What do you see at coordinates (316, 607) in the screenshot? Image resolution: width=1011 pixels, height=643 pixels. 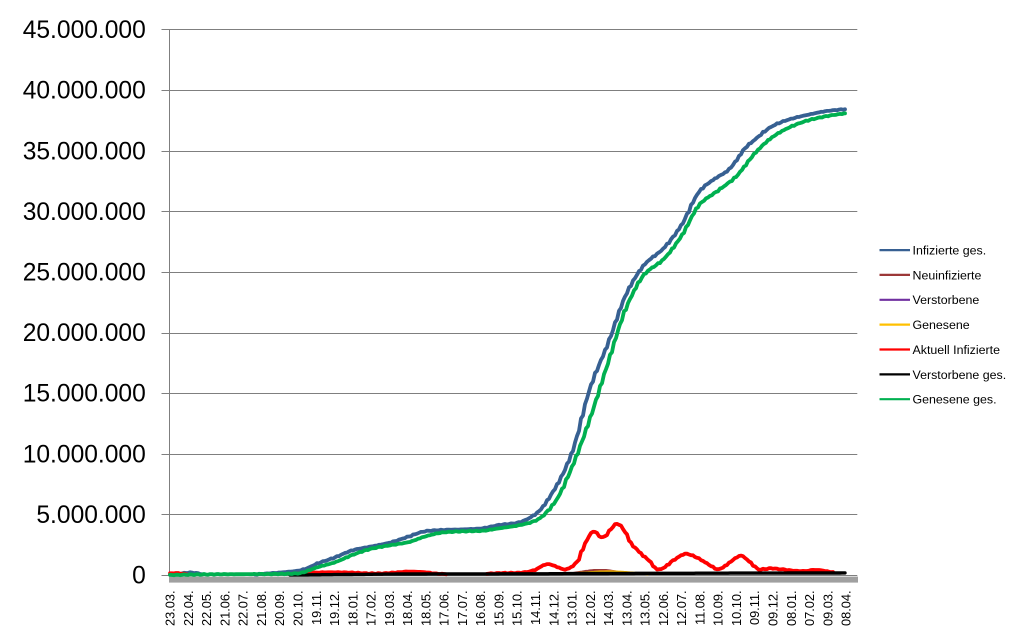 I see `svg-text: 19.11.` at bounding box center [316, 607].